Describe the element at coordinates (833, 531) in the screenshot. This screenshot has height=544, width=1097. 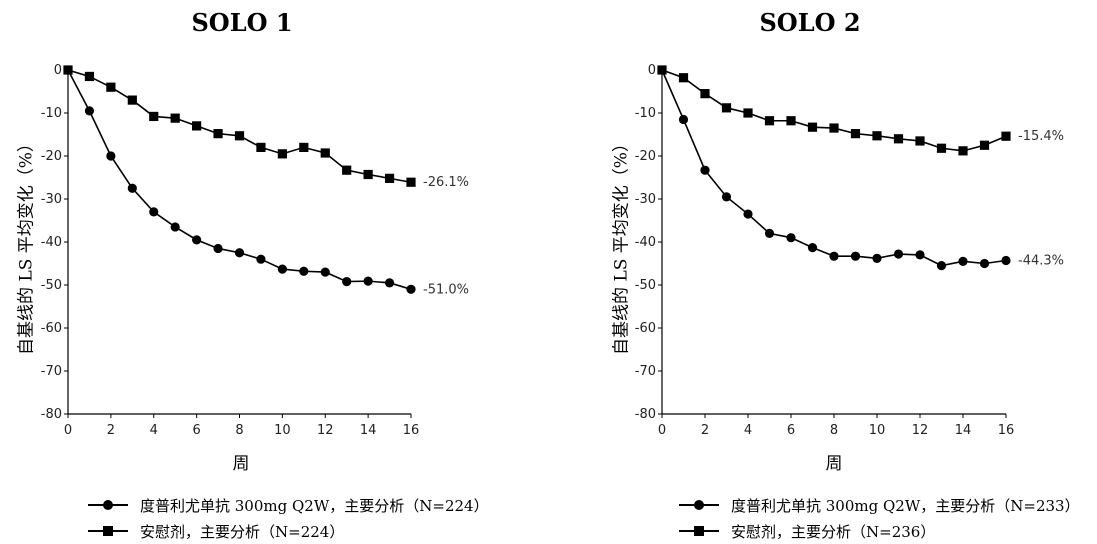
I see `legend-label: 安慰剂，主要分析（N=236）` at that location.